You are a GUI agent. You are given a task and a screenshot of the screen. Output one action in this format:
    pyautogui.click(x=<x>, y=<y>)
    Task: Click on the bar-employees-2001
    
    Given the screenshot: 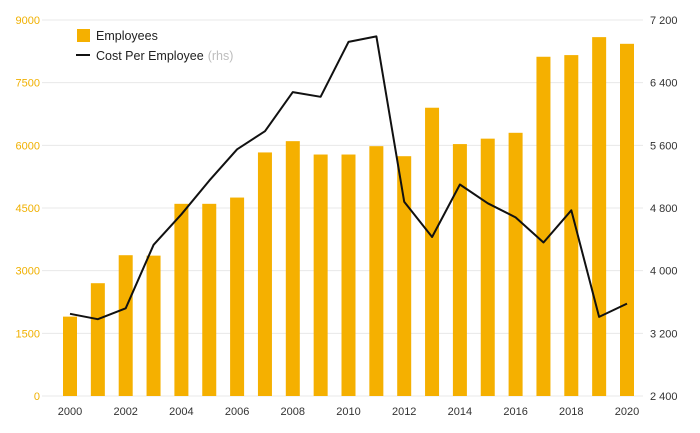 What is the action you would take?
    pyautogui.click(x=97, y=339)
    